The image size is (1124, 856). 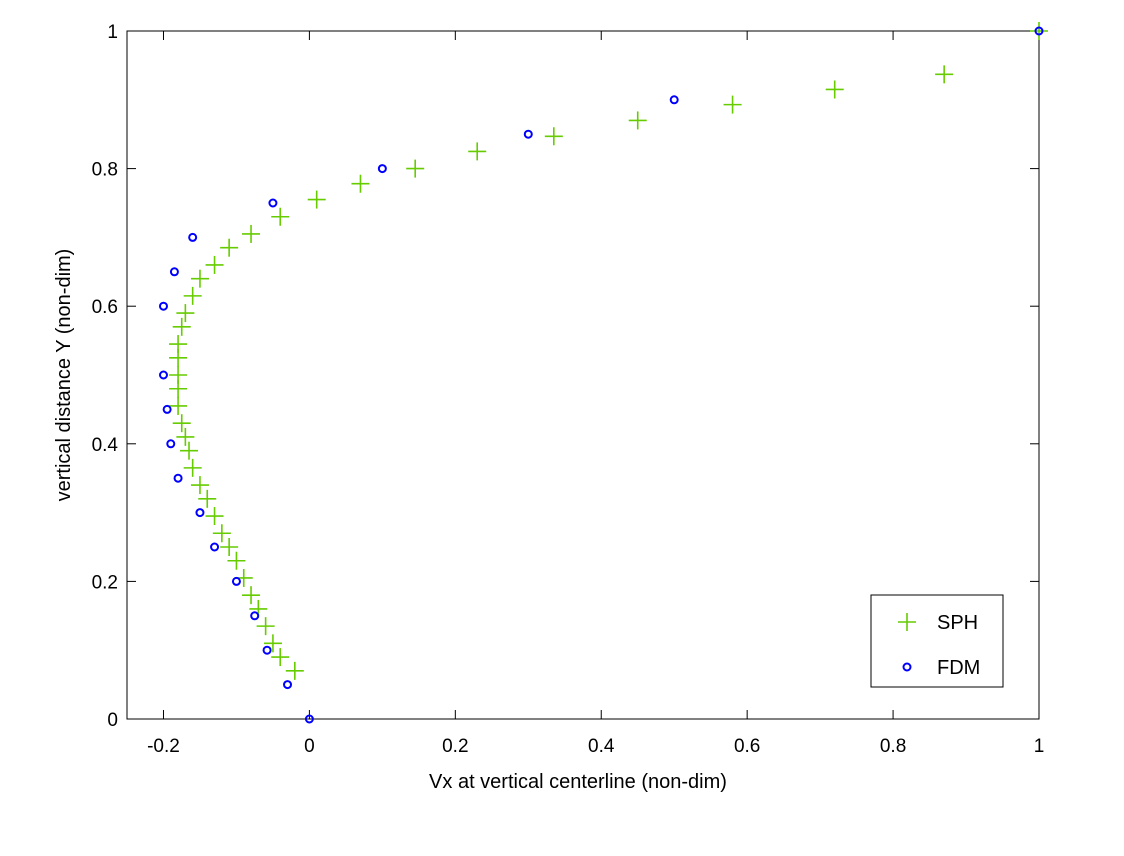 What do you see at coordinates (105, 307) in the screenshot?
I see `y-tick-label: 0.6` at bounding box center [105, 307].